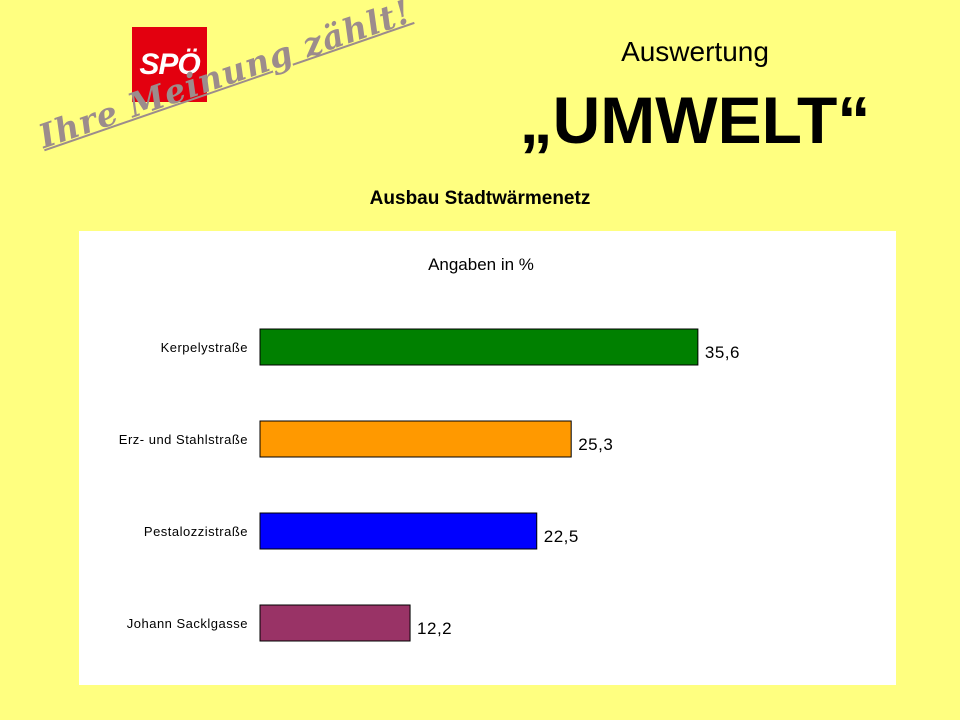  Describe the element at coordinates (695, 120) in the screenshot. I see `page-title: „UMWELT“` at that location.